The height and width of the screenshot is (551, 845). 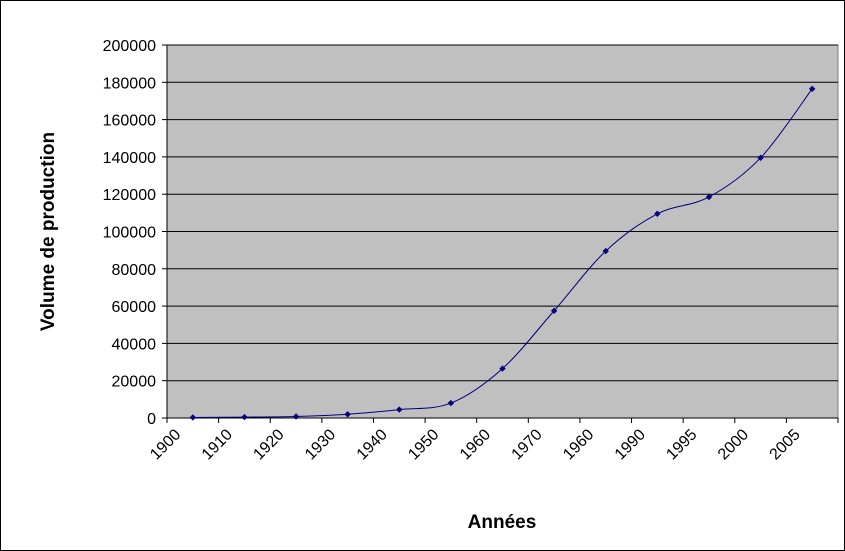 What do you see at coordinates (165, 444) in the screenshot?
I see `x-tick-label: 1900` at bounding box center [165, 444].